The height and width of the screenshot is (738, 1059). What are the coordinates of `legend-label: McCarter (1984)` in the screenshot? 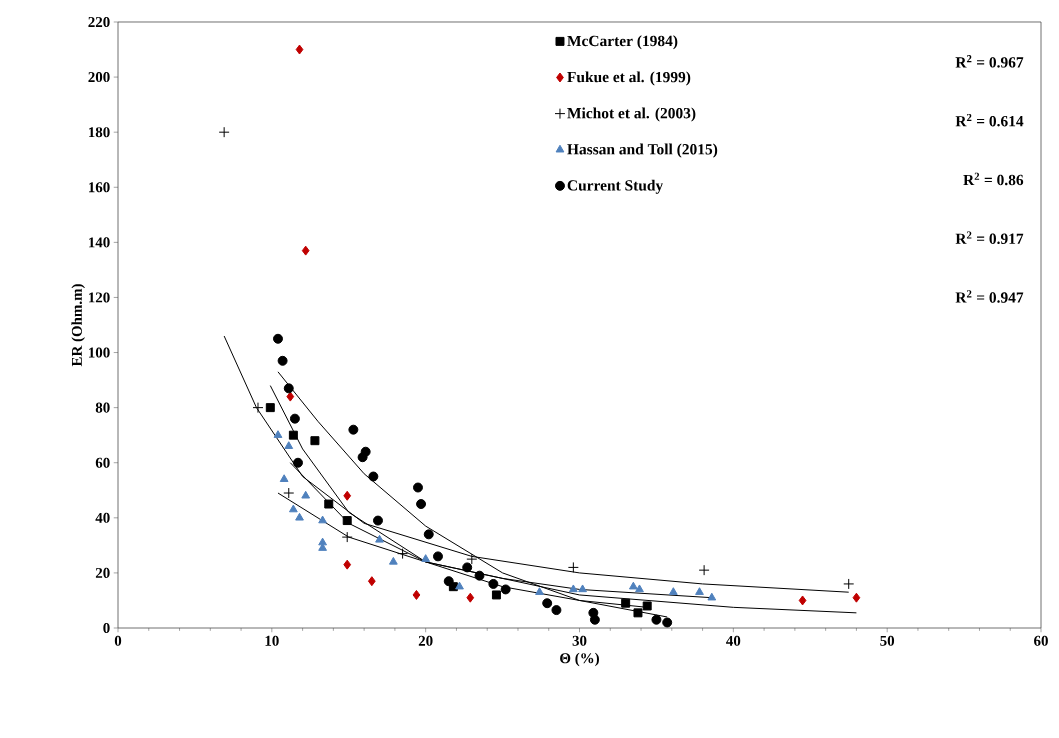 It's located at (622, 42).